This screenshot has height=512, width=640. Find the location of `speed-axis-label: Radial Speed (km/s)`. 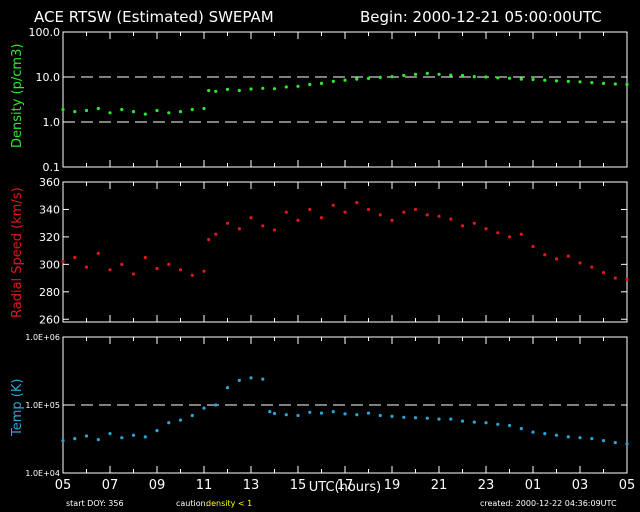

speed-axis-label: Radial Speed (km/s) is located at coordinates (17, 252).